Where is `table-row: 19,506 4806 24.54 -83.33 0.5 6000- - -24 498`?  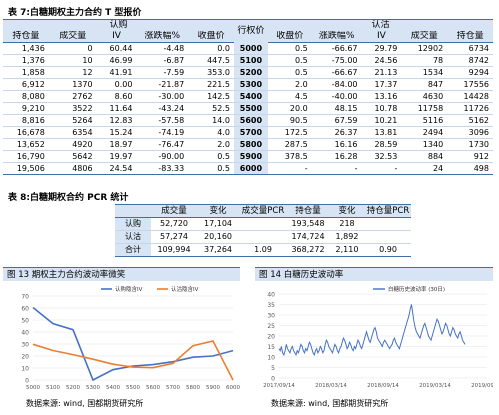
table-row: 19,506 4806 24.54 -83.33 0.5 6000- - -24 498 is located at coordinates (248, 168).